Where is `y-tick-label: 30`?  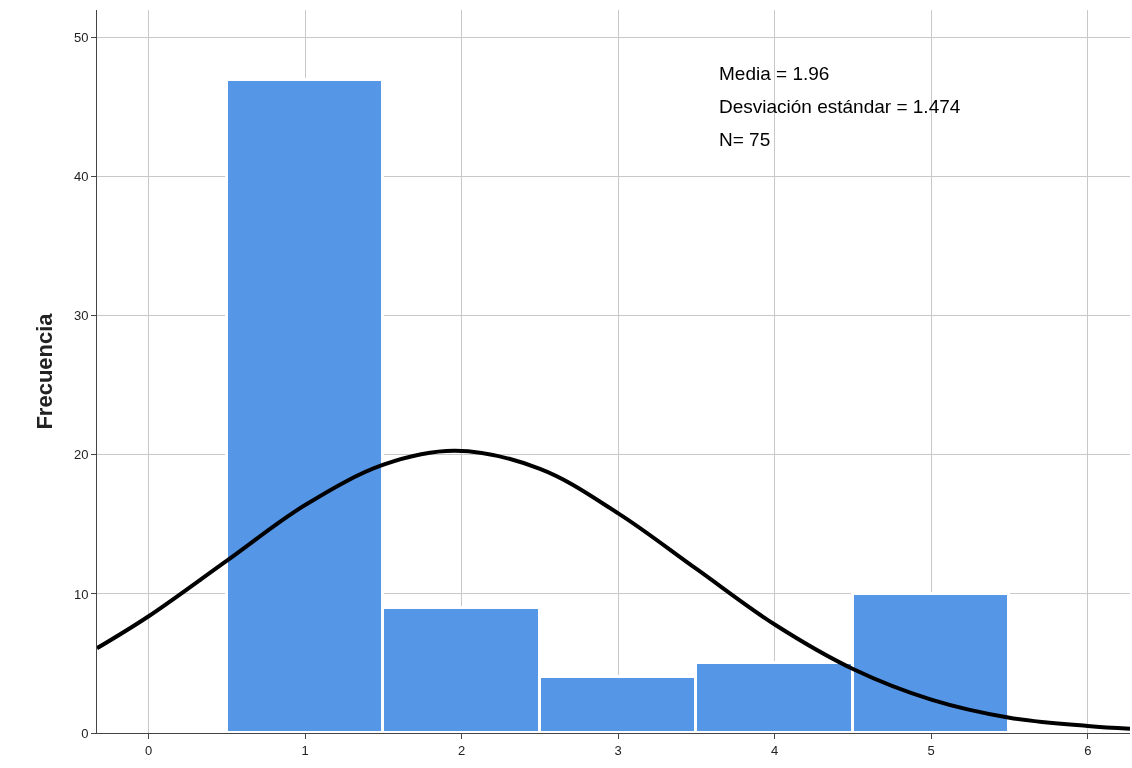
y-tick-label: 30 is located at coordinates (81, 316).